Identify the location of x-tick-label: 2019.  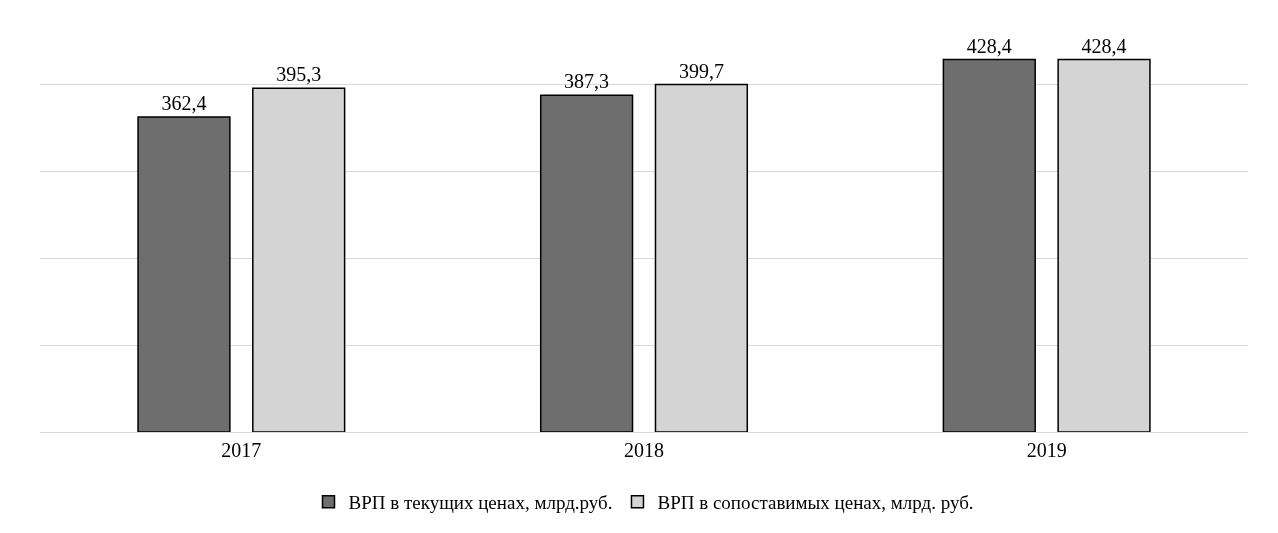
(1046, 450).